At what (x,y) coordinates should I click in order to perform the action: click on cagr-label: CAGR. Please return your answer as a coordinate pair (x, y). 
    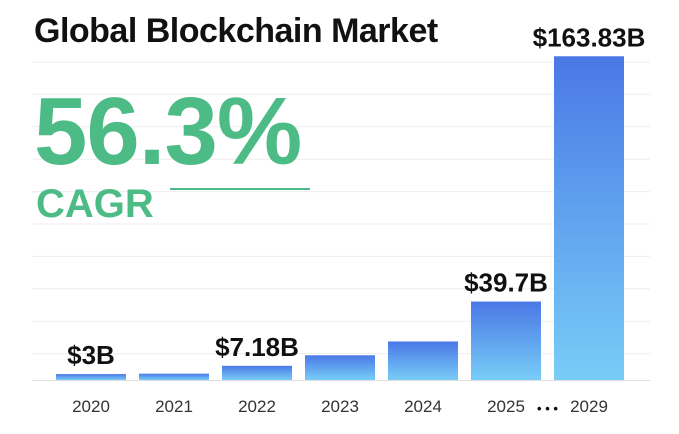
    Looking at the image, I should click on (95, 204).